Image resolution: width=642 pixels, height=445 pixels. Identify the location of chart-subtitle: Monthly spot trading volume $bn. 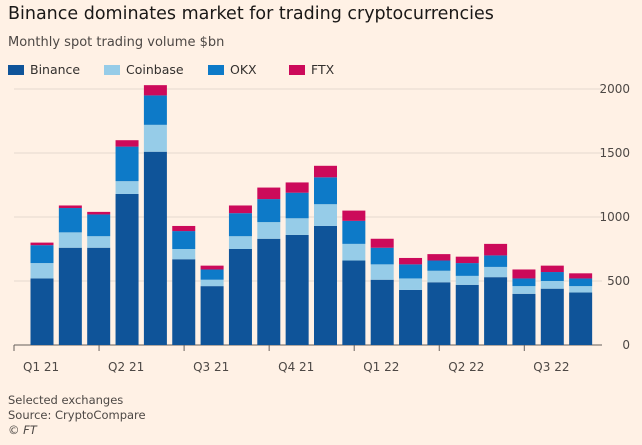
(116, 42).